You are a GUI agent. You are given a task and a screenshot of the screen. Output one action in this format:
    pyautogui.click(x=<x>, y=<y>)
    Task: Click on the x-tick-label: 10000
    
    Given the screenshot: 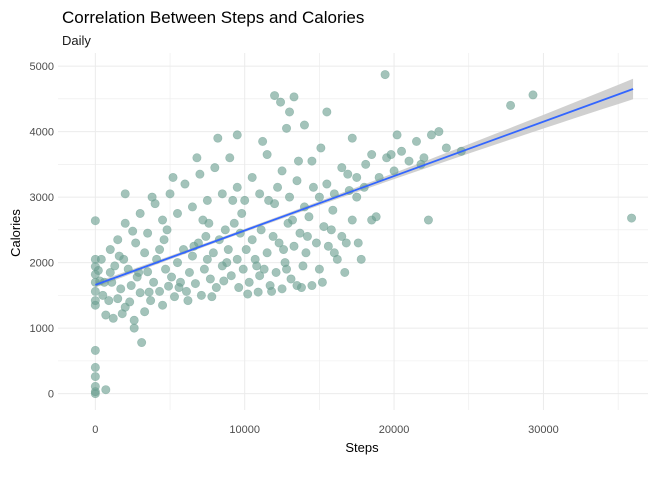 What is the action you would take?
    pyautogui.click(x=244, y=430)
    